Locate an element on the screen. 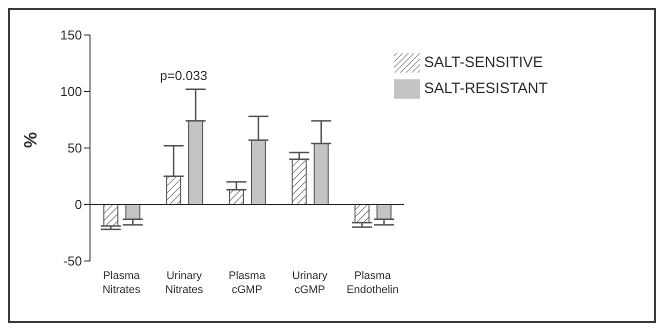 The height and width of the screenshot is (333, 666). annotation: p=0.033 is located at coordinates (184, 75).